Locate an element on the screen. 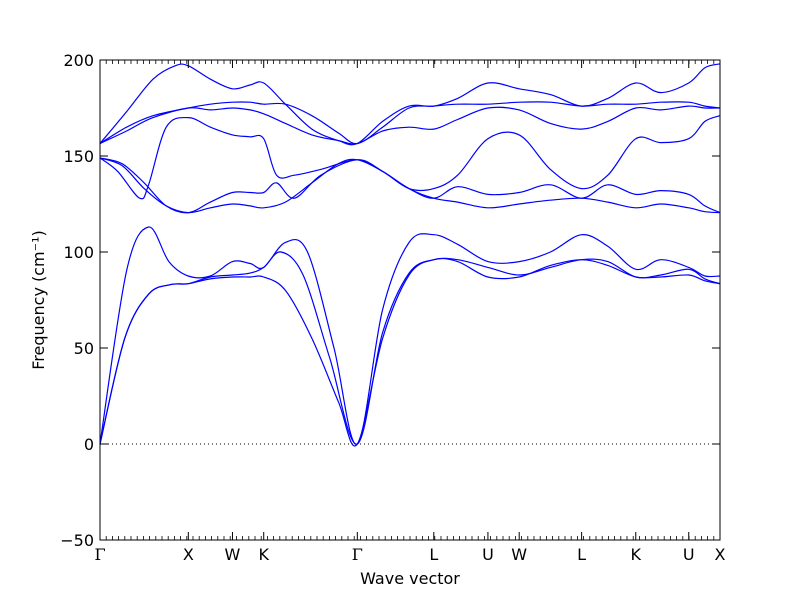 The height and width of the screenshot is (600, 800). y-tick-label: 0 is located at coordinates (89, 444).